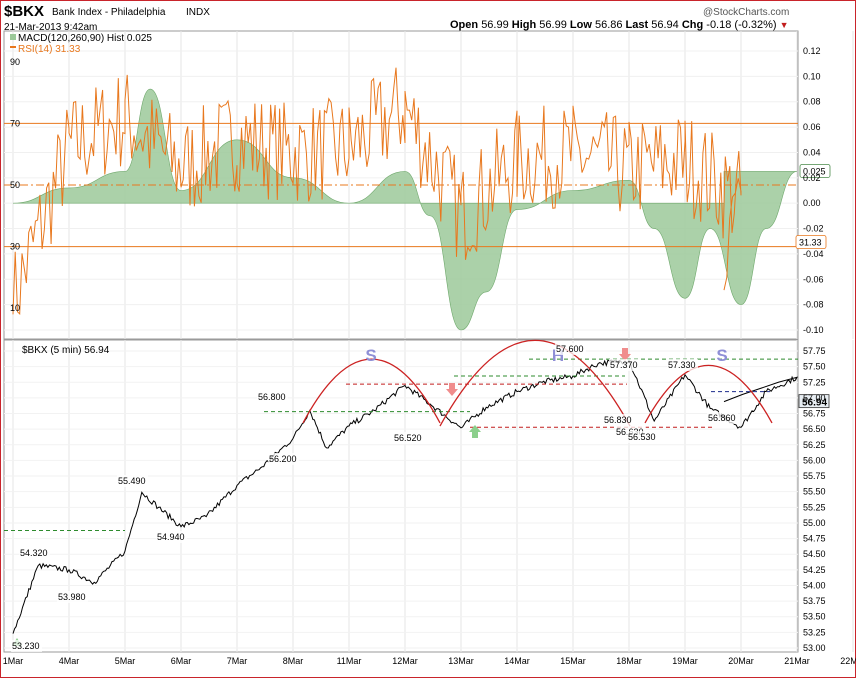 Image resolution: width=856 pixels, height=678 pixels. Describe the element at coordinates (66, 350) in the screenshot. I see `price-legend: $BKX (5 min) 56.94` at that location.